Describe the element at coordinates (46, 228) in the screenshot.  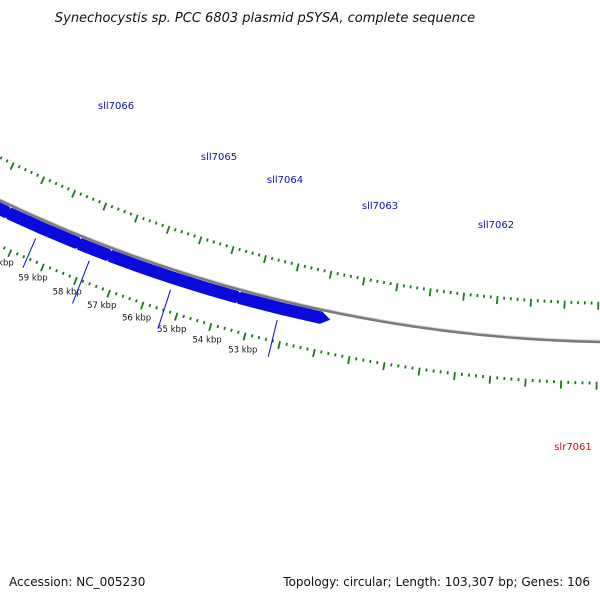
I see `gene-arrow-sll7065` at that location.